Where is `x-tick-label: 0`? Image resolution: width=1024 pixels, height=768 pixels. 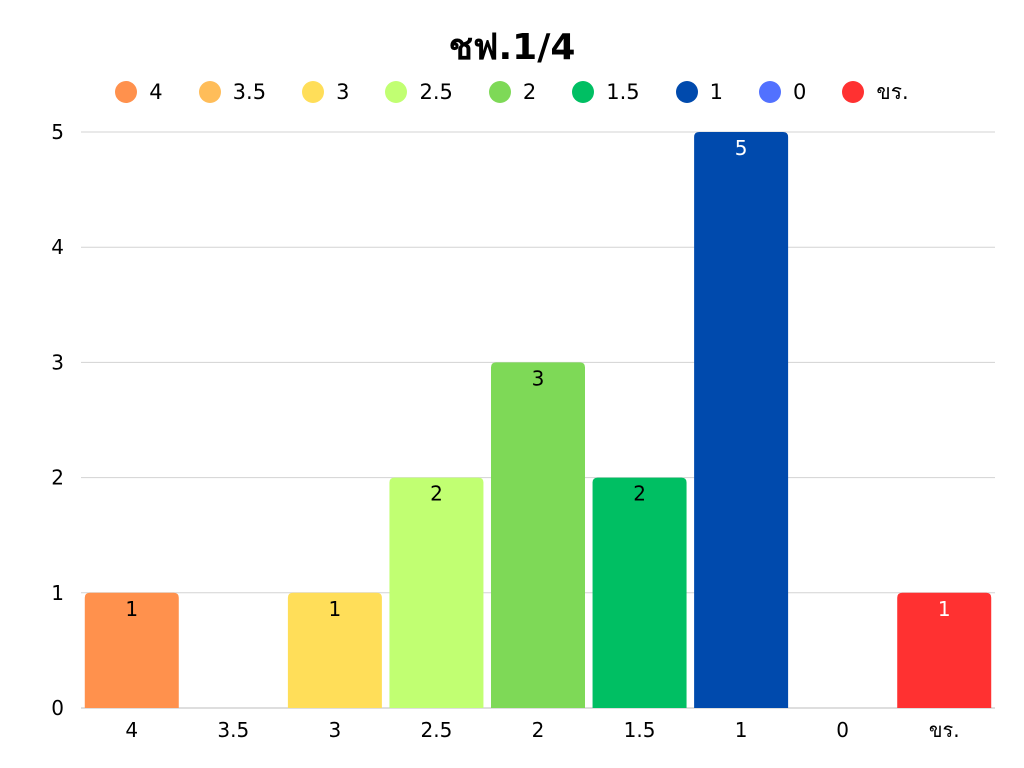 x-tick-label: 0 is located at coordinates (842, 730).